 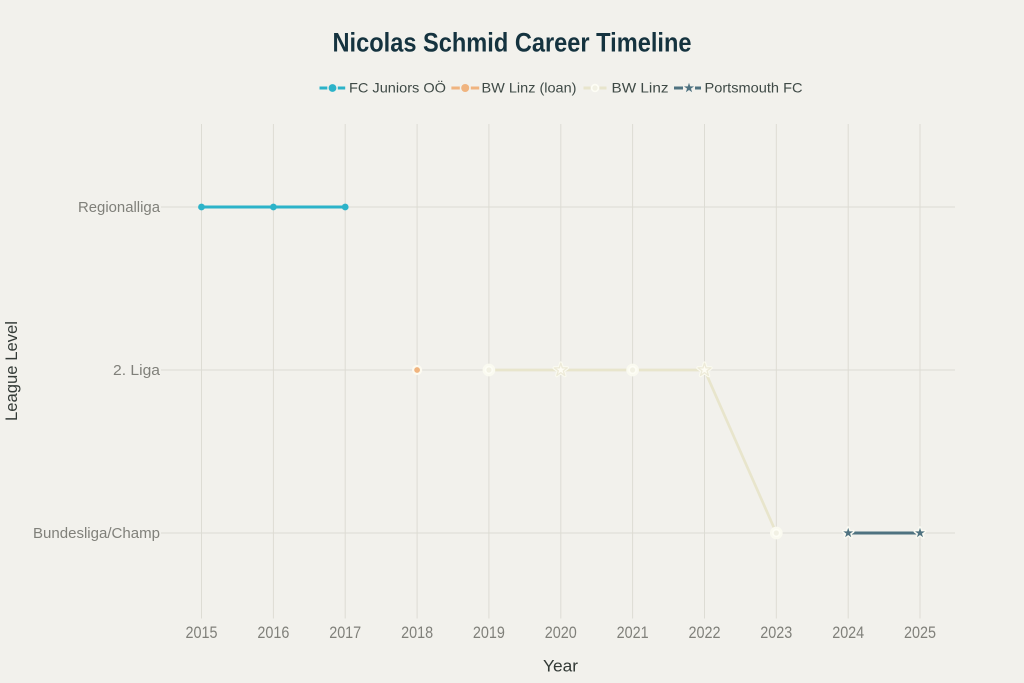 What do you see at coordinates (561, 667) in the screenshot?
I see `svg-text: Year` at bounding box center [561, 667].